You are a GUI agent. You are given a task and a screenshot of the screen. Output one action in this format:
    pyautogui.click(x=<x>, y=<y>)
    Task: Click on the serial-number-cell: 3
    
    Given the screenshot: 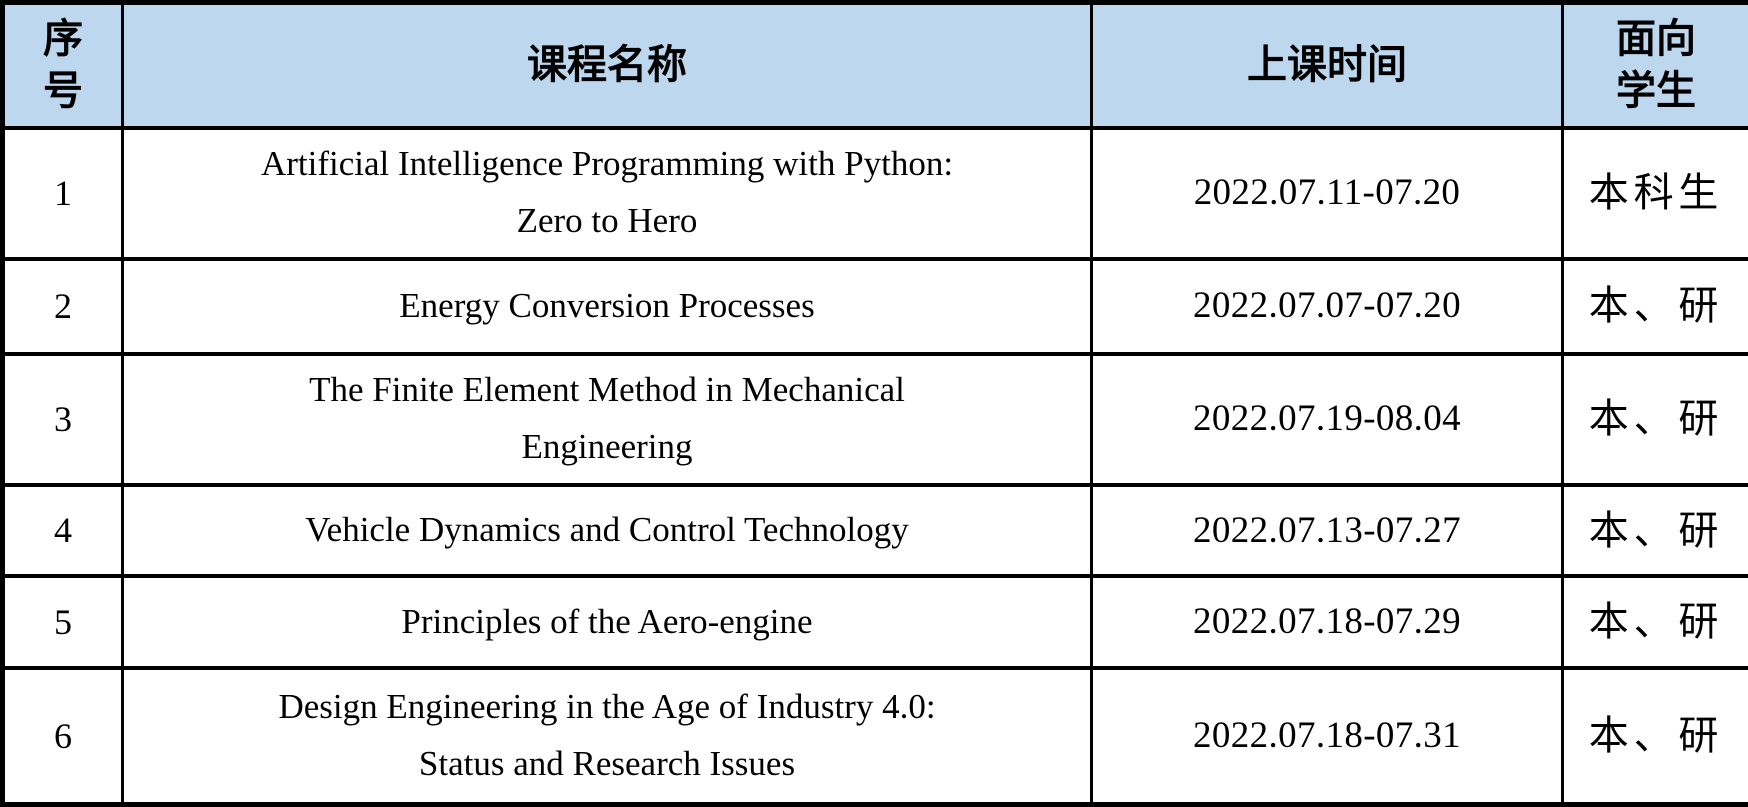 What is the action you would take?
    pyautogui.click(x=62, y=419)
    